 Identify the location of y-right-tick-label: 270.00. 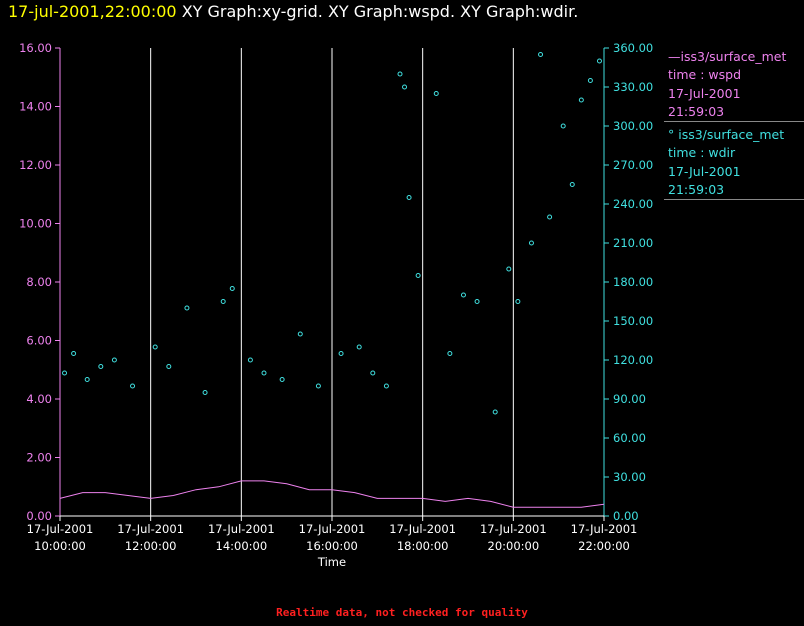
(633, 165).